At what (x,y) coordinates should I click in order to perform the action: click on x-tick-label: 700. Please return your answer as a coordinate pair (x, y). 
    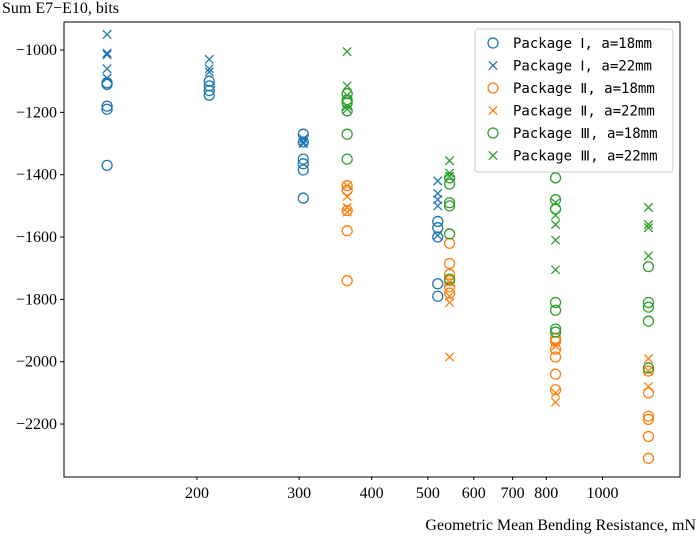
    Looking at the image, I should click on (513, 493).